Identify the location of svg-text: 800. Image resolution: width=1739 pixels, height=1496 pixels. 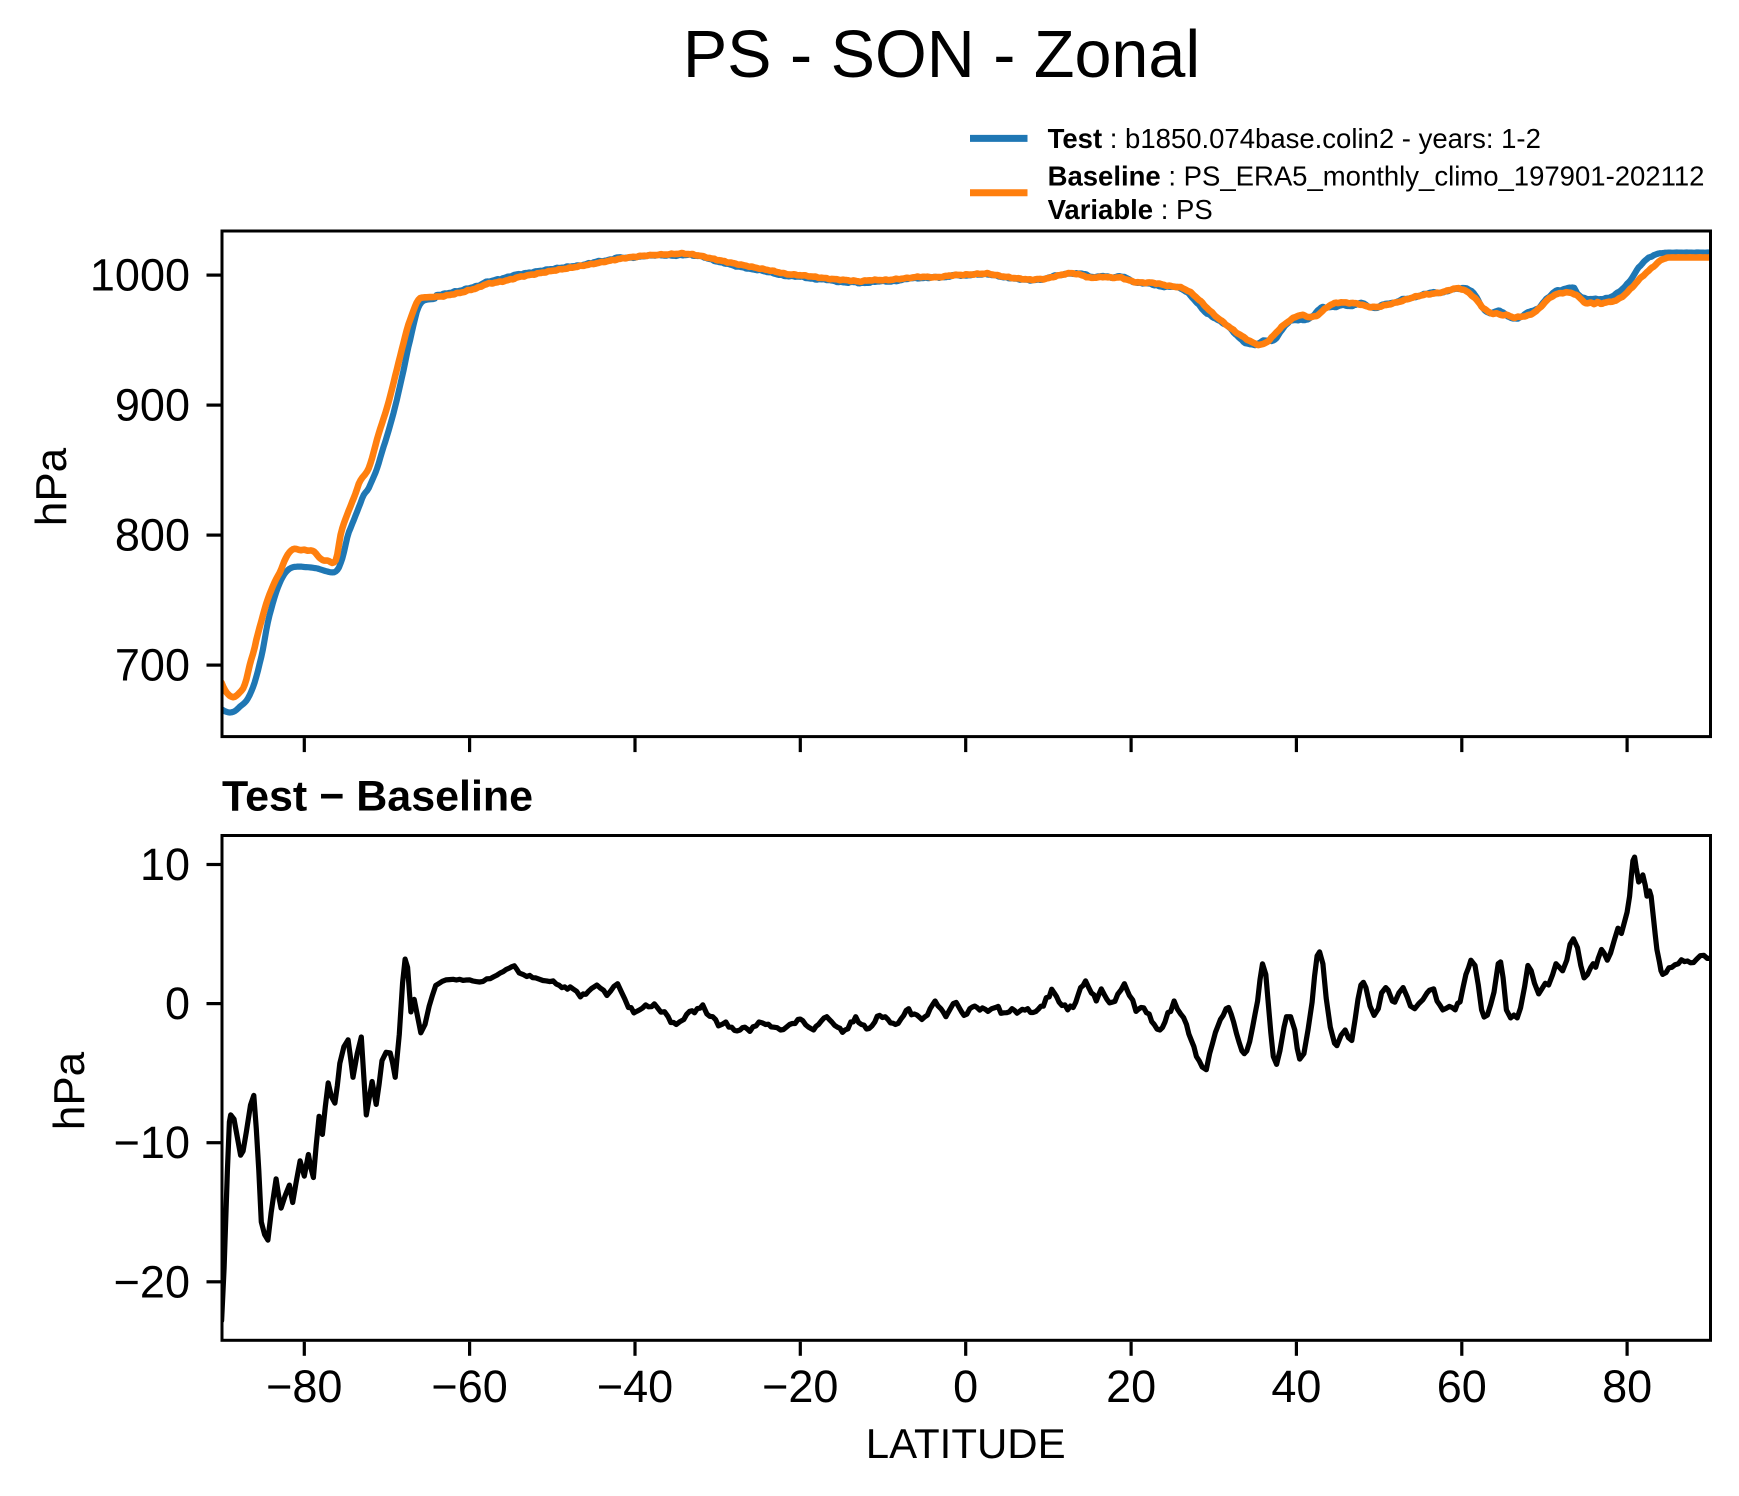
(152, 535).